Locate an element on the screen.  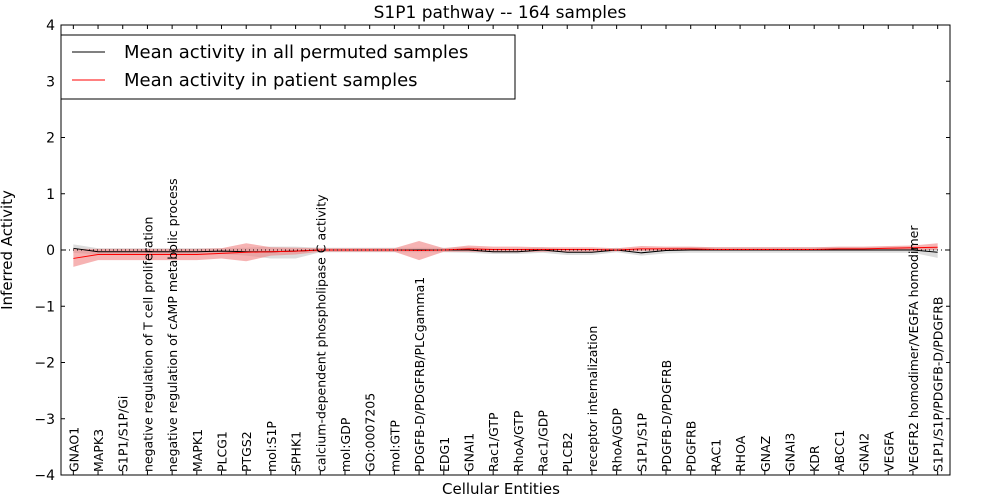
category-label: RhoA/GTP is located at coordinates (518, 441).